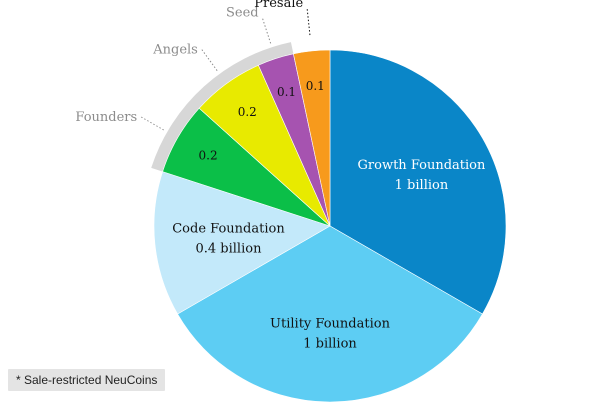 The width and height of the screenshot is (610, 411). Describe the element at coordinates (422, 165) in the screenshot. I see `slice-label-growth-foundation: Growth Foundation` at that location.